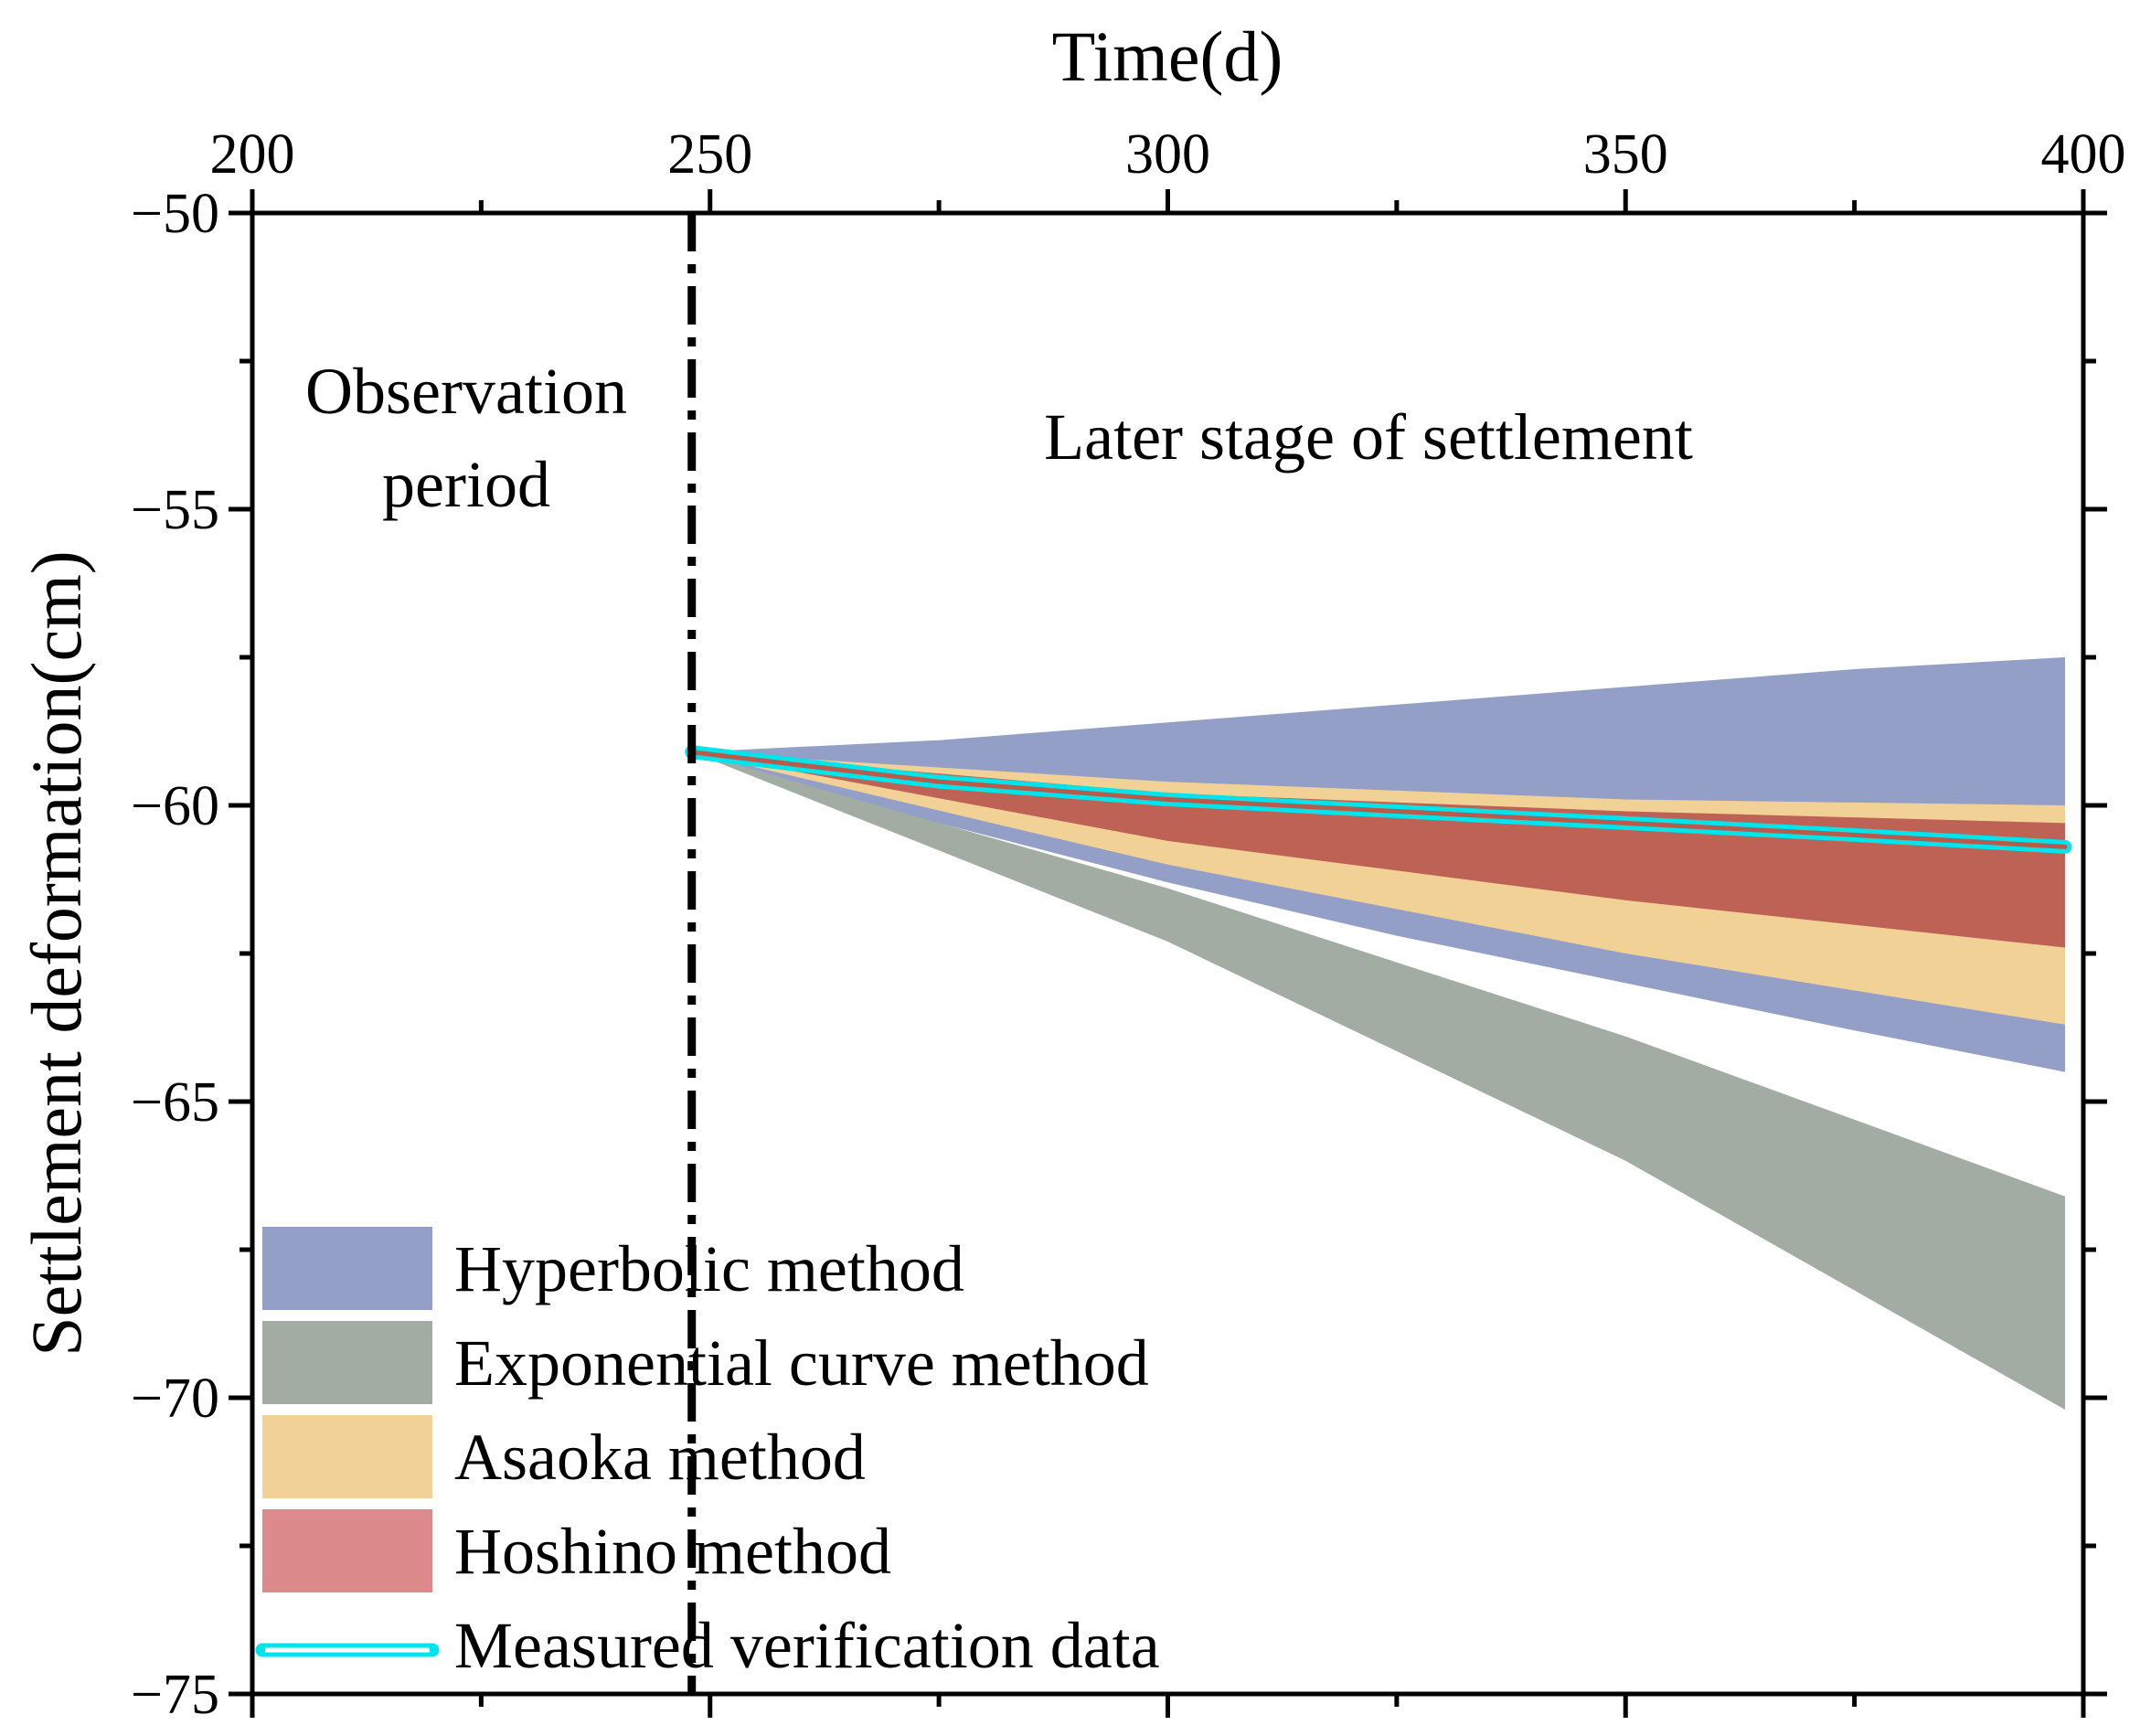  Describe the element at coordinates (56, 953) in the screenshot. I see `y-axis-title: Settlement deformation(cm)` at that location.